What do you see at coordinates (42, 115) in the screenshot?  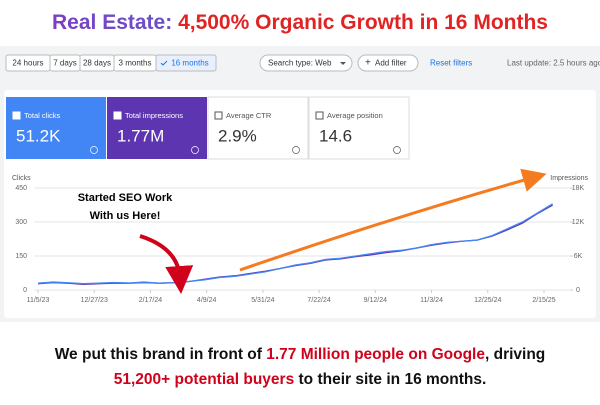 I see `metric-label: Total clicks` at bounding box center [42, 115].